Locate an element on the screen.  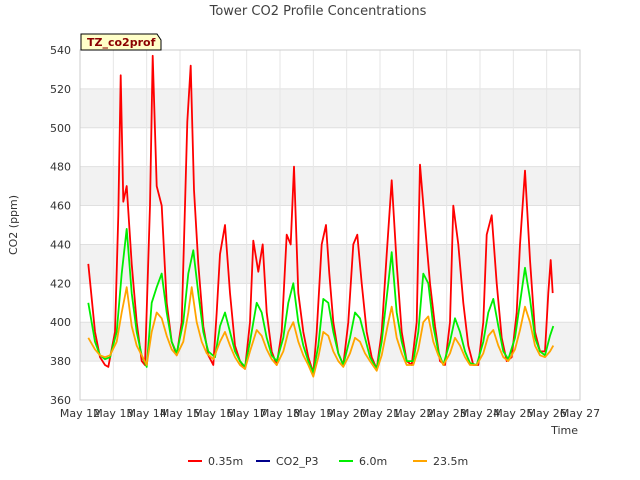
x-tick-label: May 13 is located at coordinates (113, 413).